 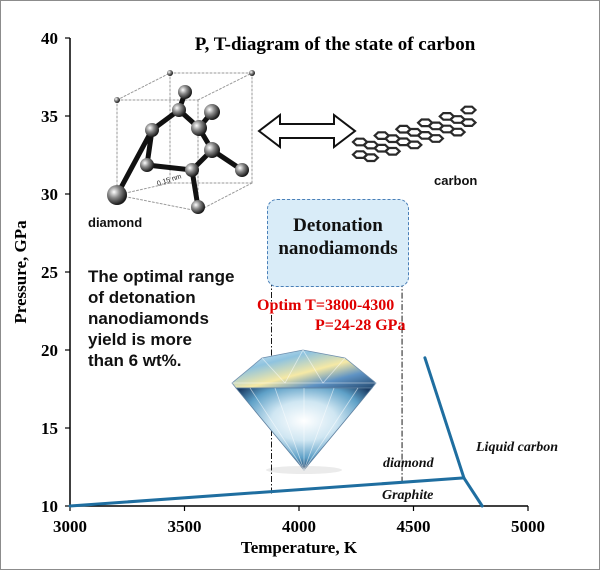 I want to click on region-graphite: Graphite, so click(x=407, y=495).